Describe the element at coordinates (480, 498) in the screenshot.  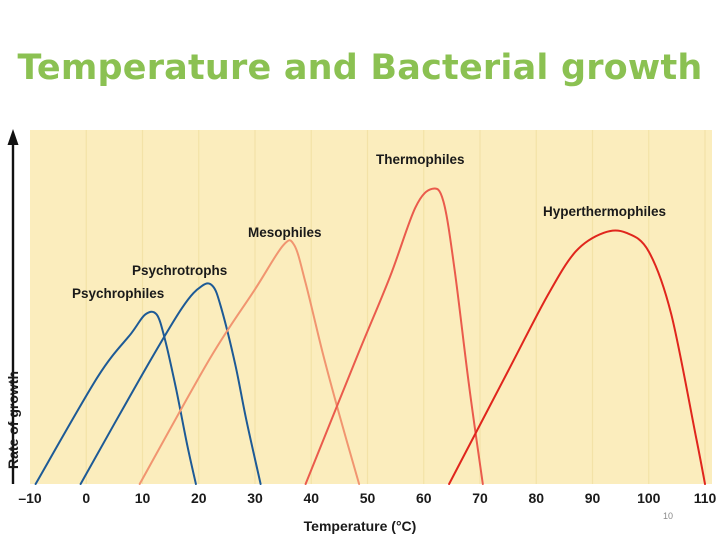
I see `x-tick-label-8: 70` at that location.